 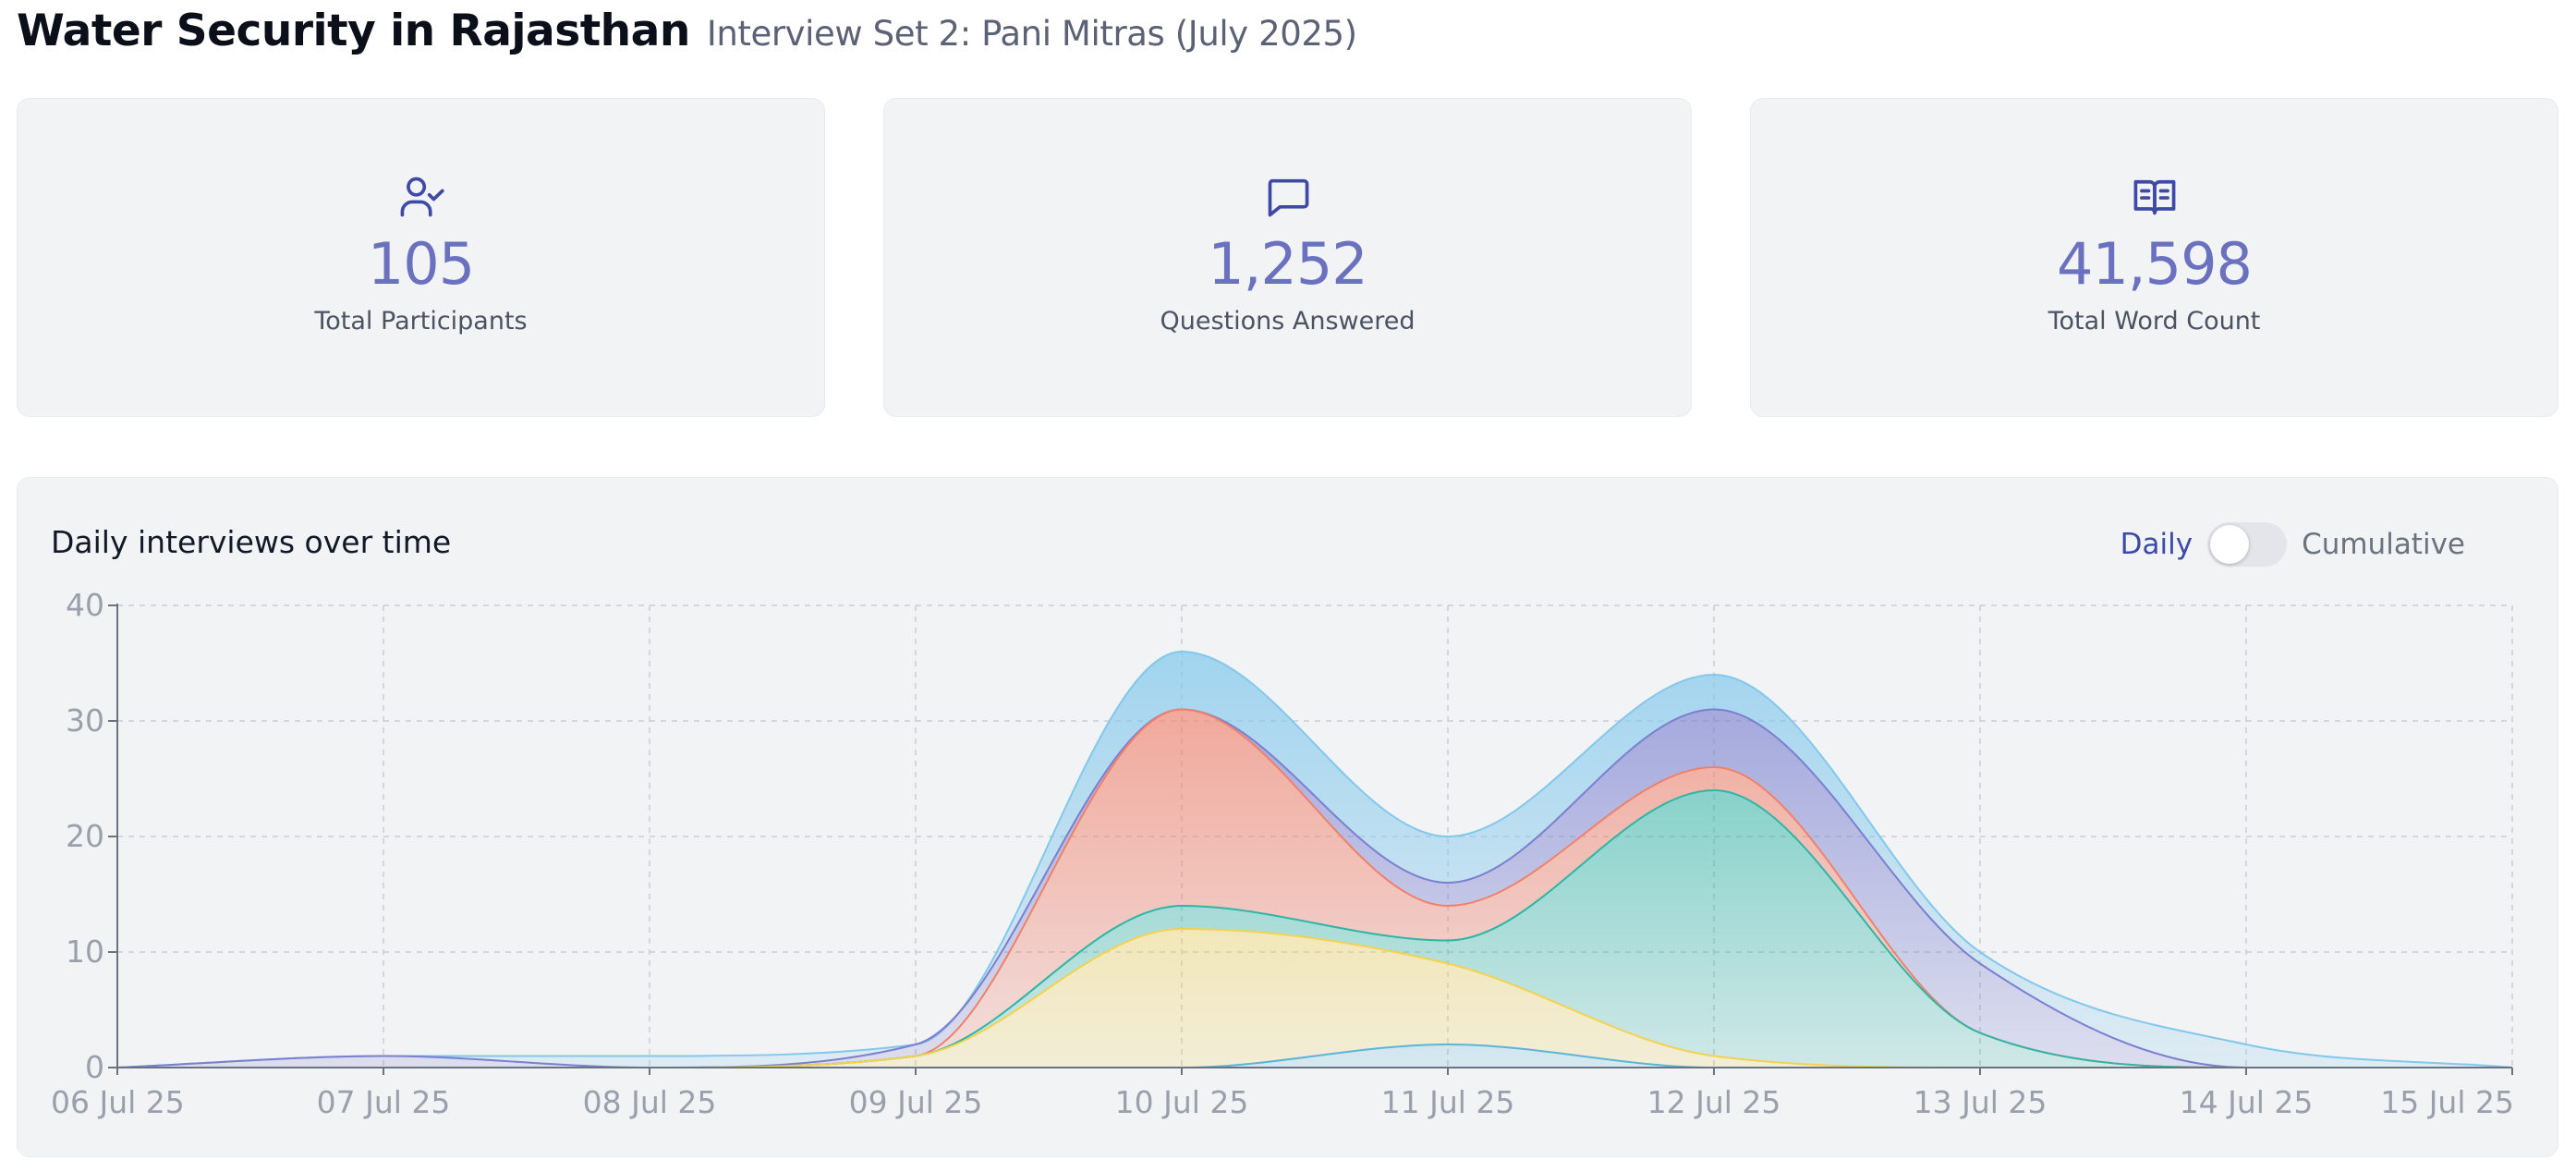 I want to click on x-tick-label: 06 Jul 25, so click(x=118, y=1102).